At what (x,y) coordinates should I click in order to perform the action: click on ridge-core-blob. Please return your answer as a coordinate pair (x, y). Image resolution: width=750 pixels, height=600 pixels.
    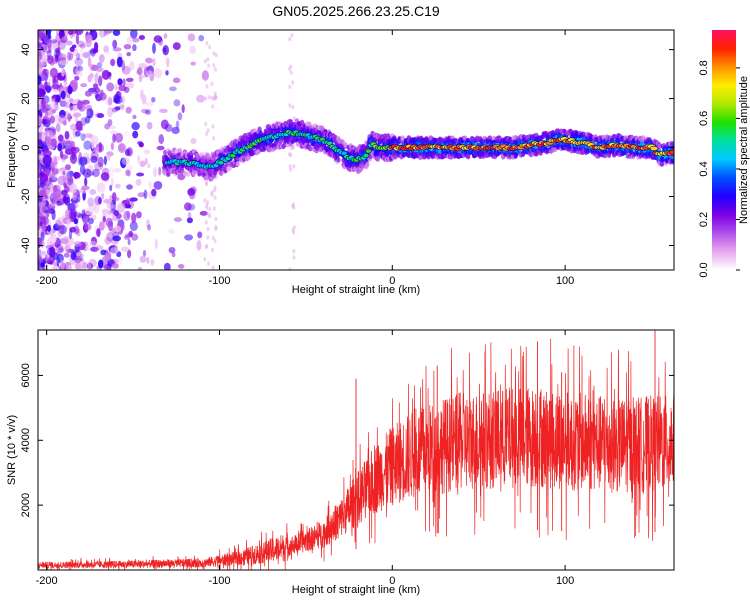
    Looking at the image, I should click on (368, 151).